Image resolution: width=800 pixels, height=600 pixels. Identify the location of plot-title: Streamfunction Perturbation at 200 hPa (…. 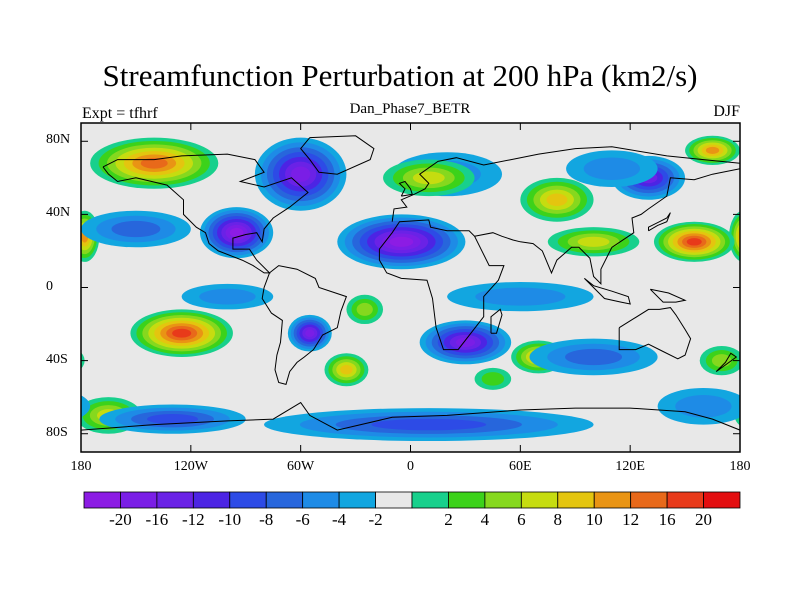
(400, 75).